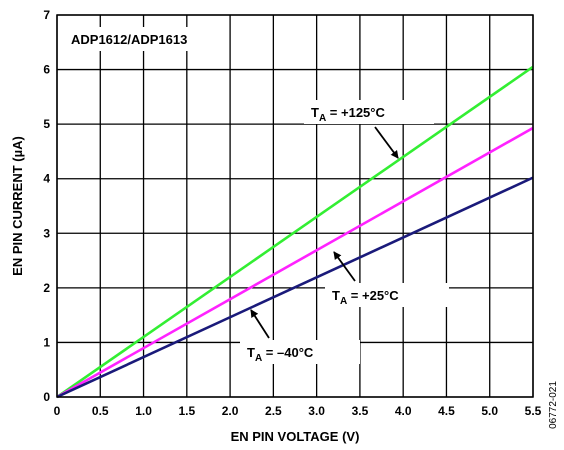 The image size is (564, 450). I want to click on y-tick-label: 4, so click(46, 179).